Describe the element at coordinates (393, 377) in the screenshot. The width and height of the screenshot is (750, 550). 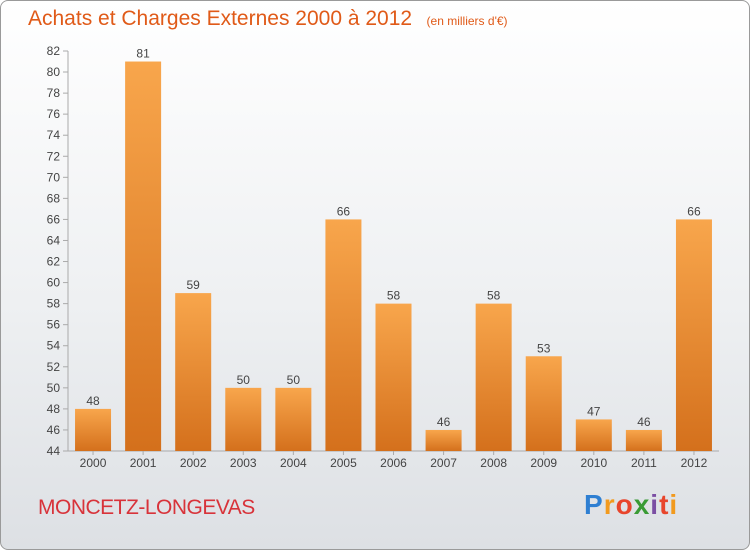
I see `bar-2006` at that location.